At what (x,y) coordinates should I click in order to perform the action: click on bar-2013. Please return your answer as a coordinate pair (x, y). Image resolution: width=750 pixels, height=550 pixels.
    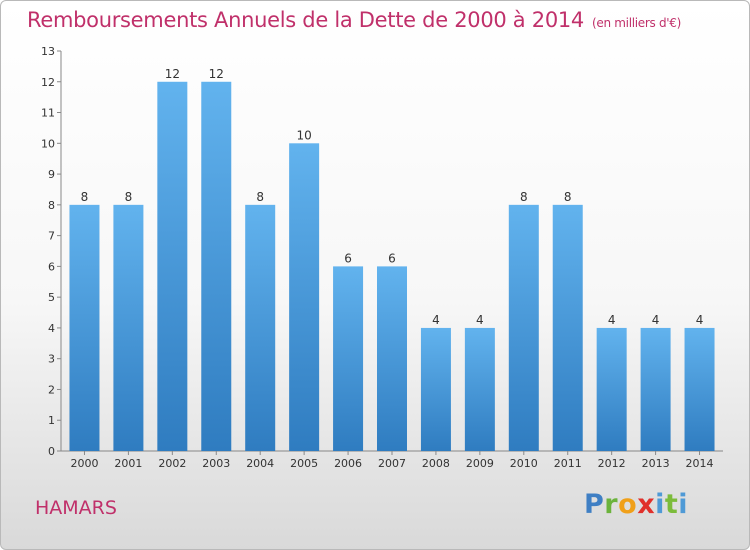
    Looking at the image, I should click on (655, 389).